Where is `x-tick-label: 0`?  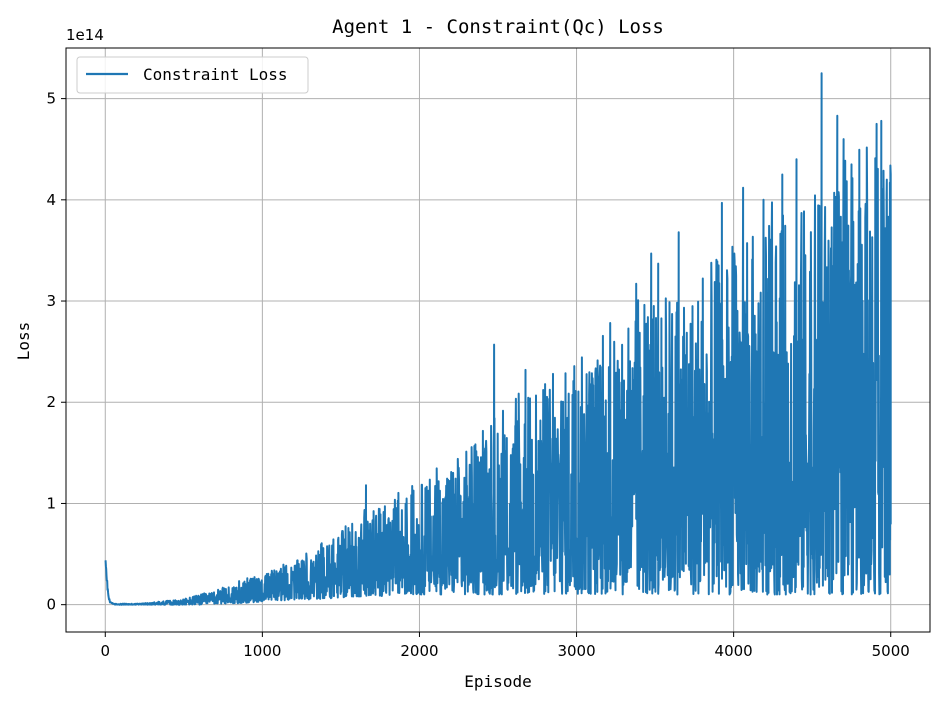 x-tick-label: 0 is located at coordinates (105, 651).